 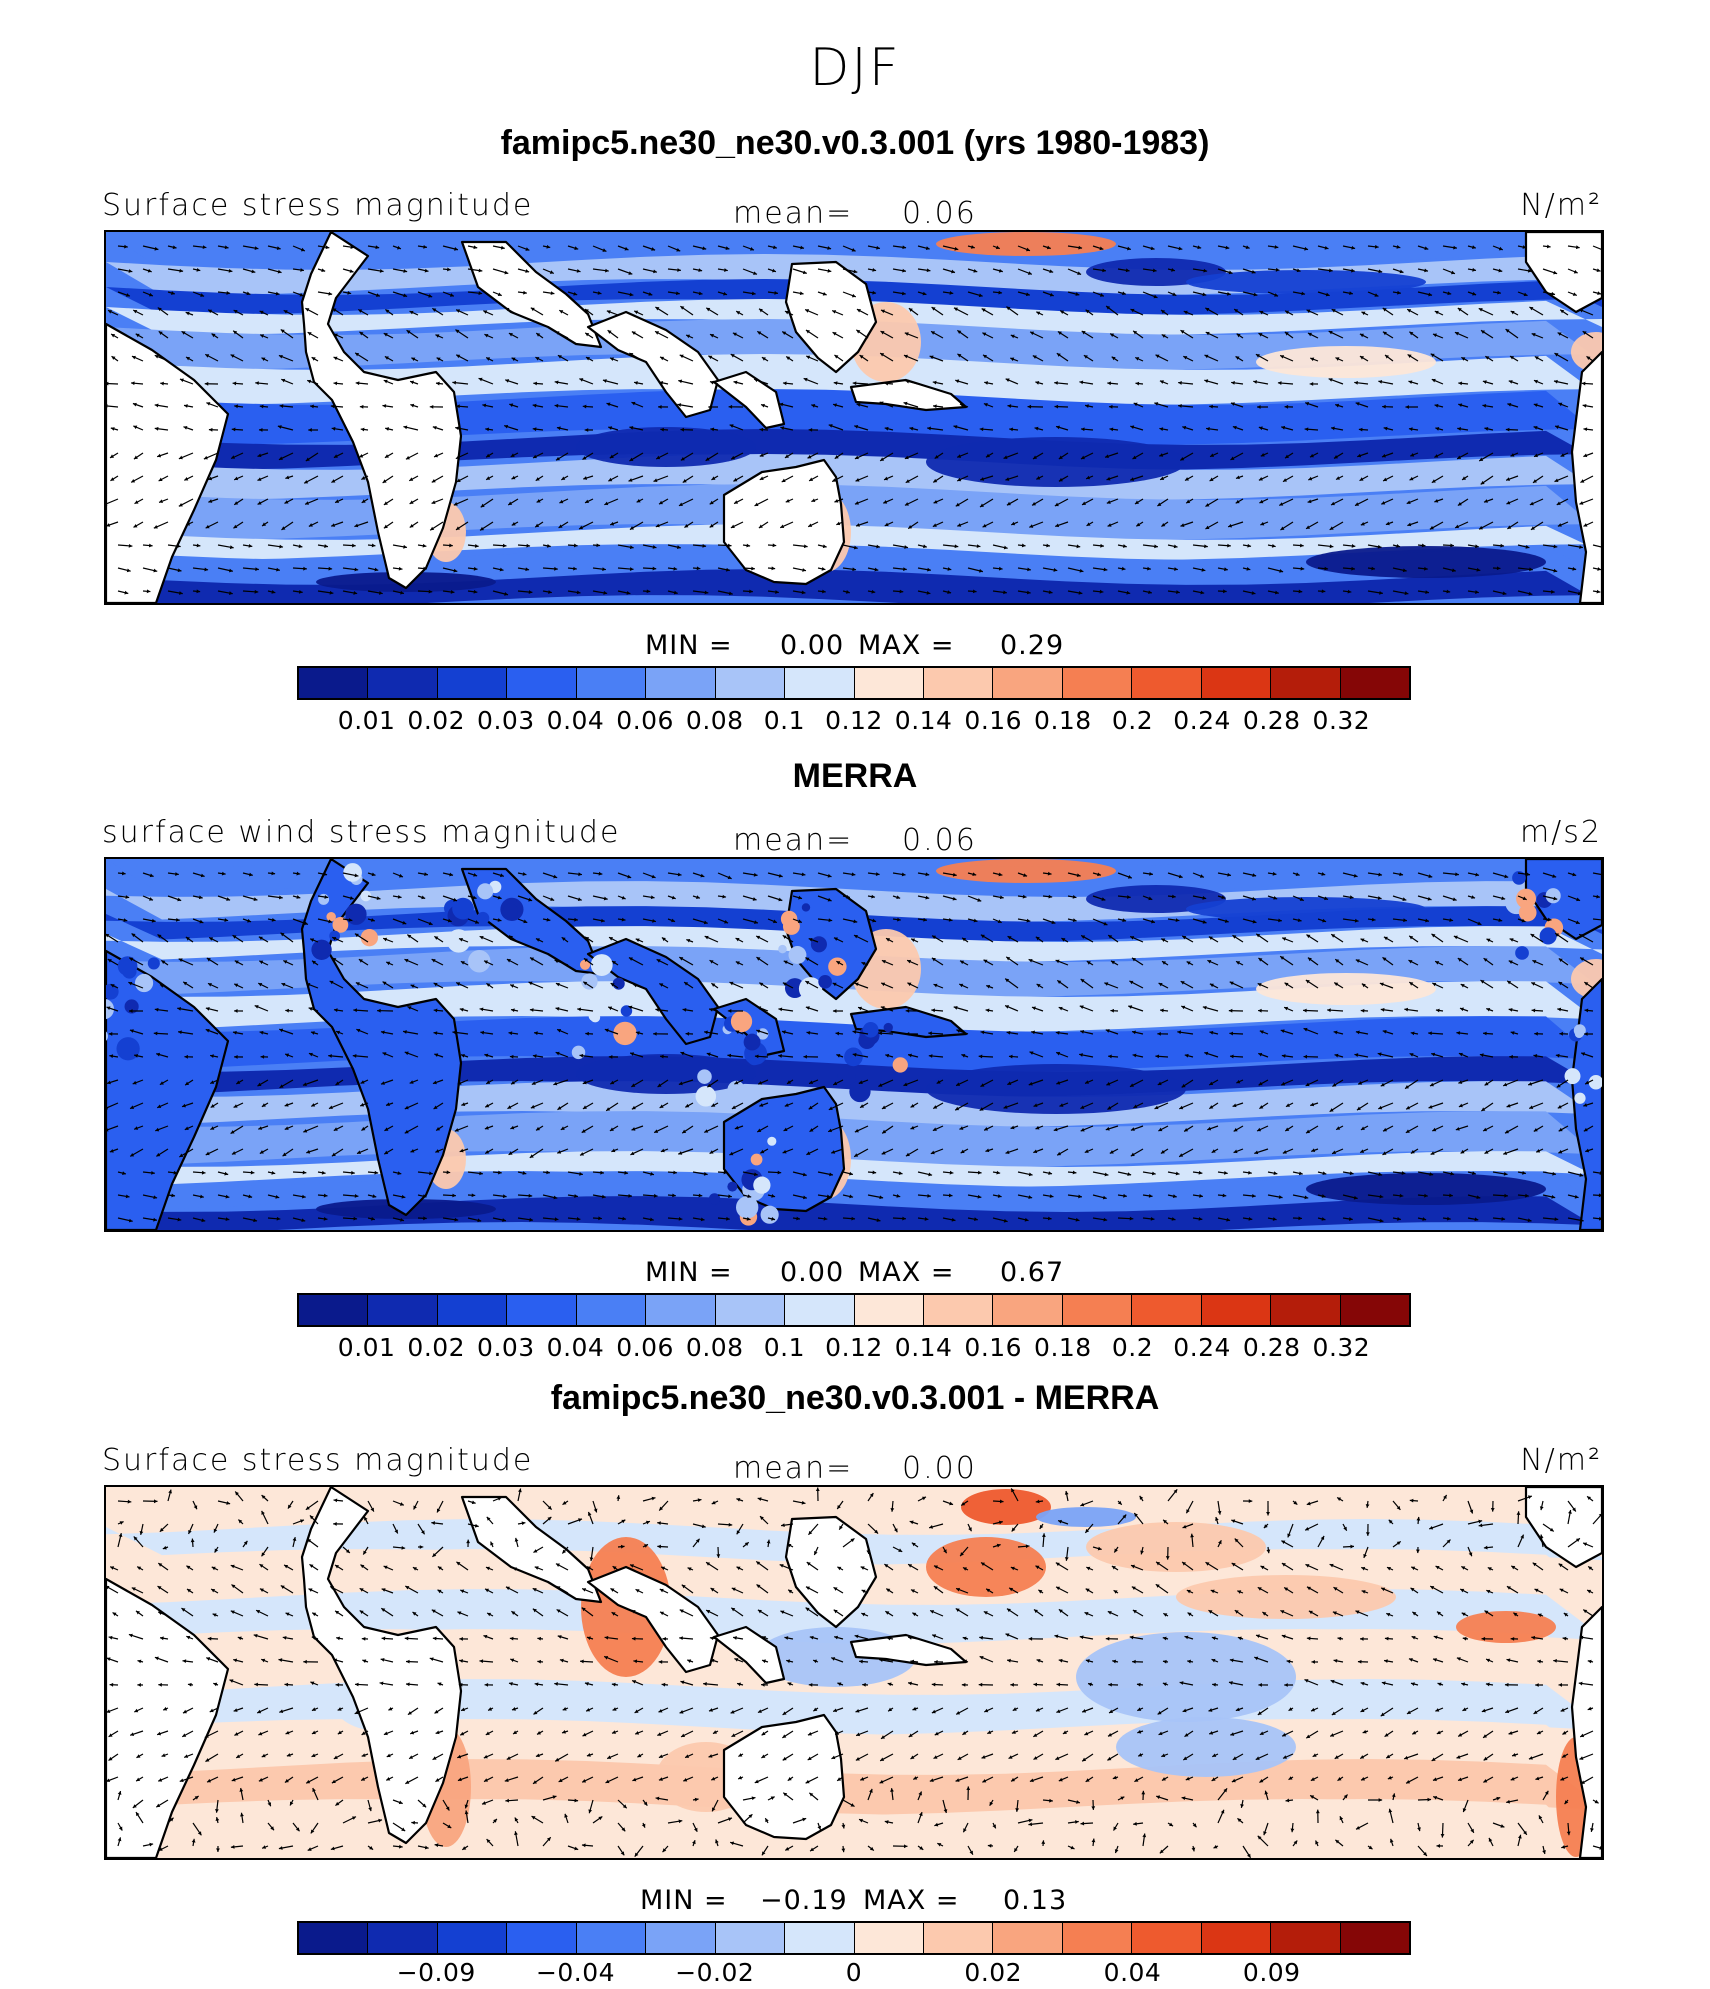 I want to click on colorbar-tick-label: 0.02, so click(x=436, y=720).